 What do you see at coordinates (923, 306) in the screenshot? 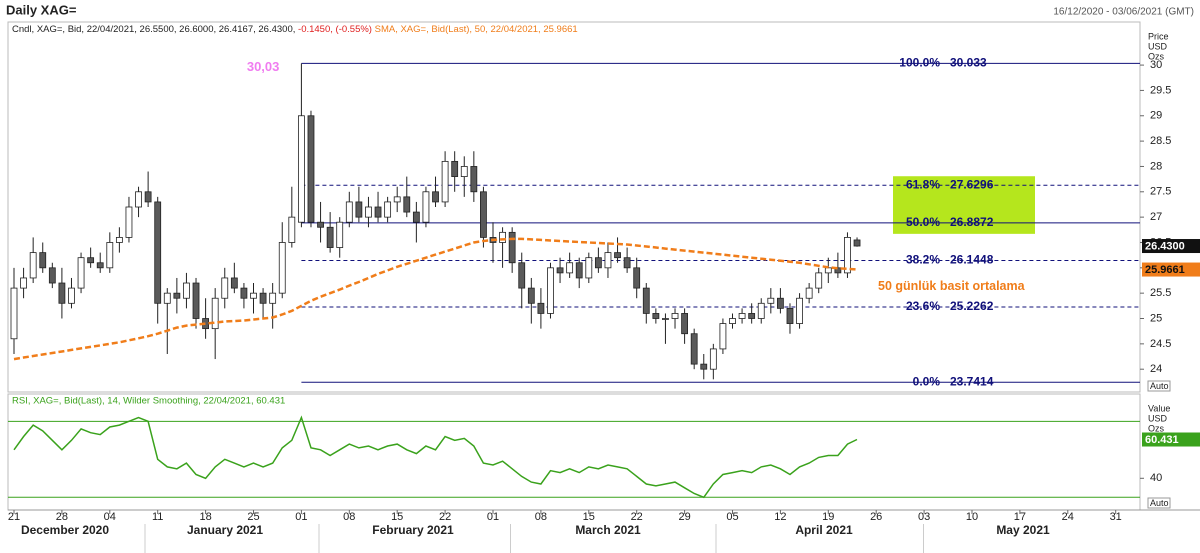
I see `fib-label: 23.6%` at bounding box center [923, 306].